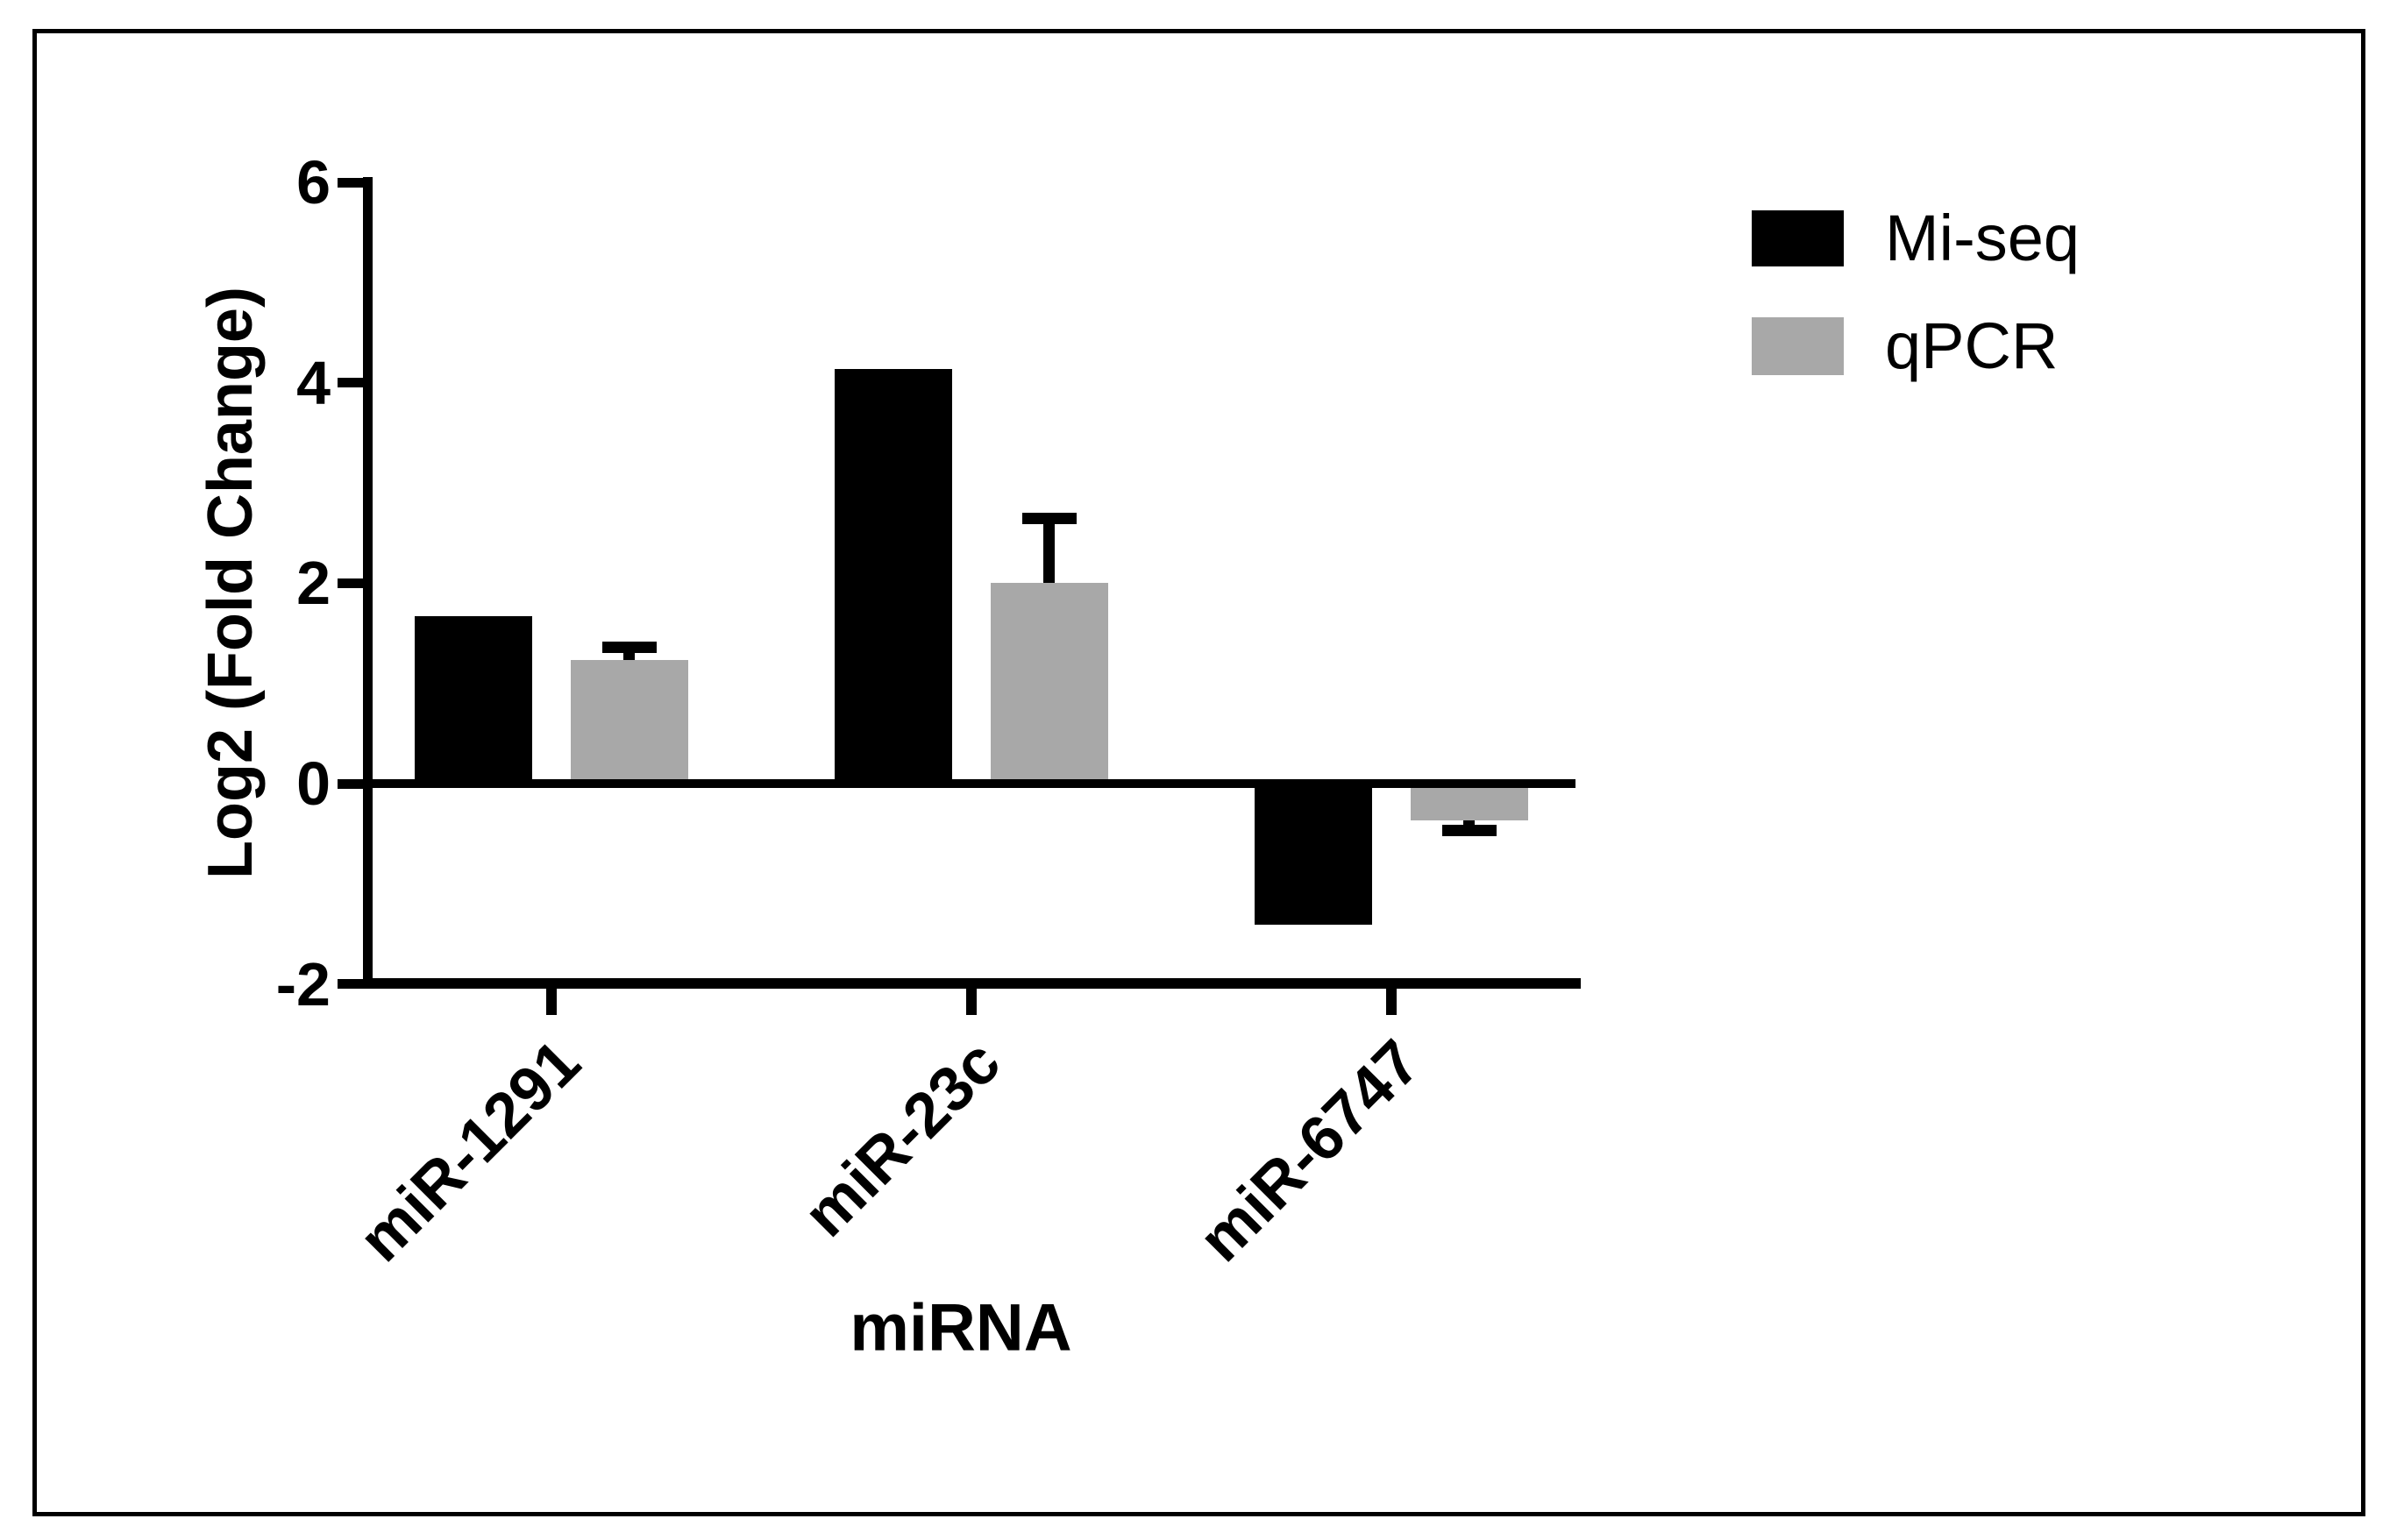  I want to click on y-tick-label--2: -2, so click(303, 983).